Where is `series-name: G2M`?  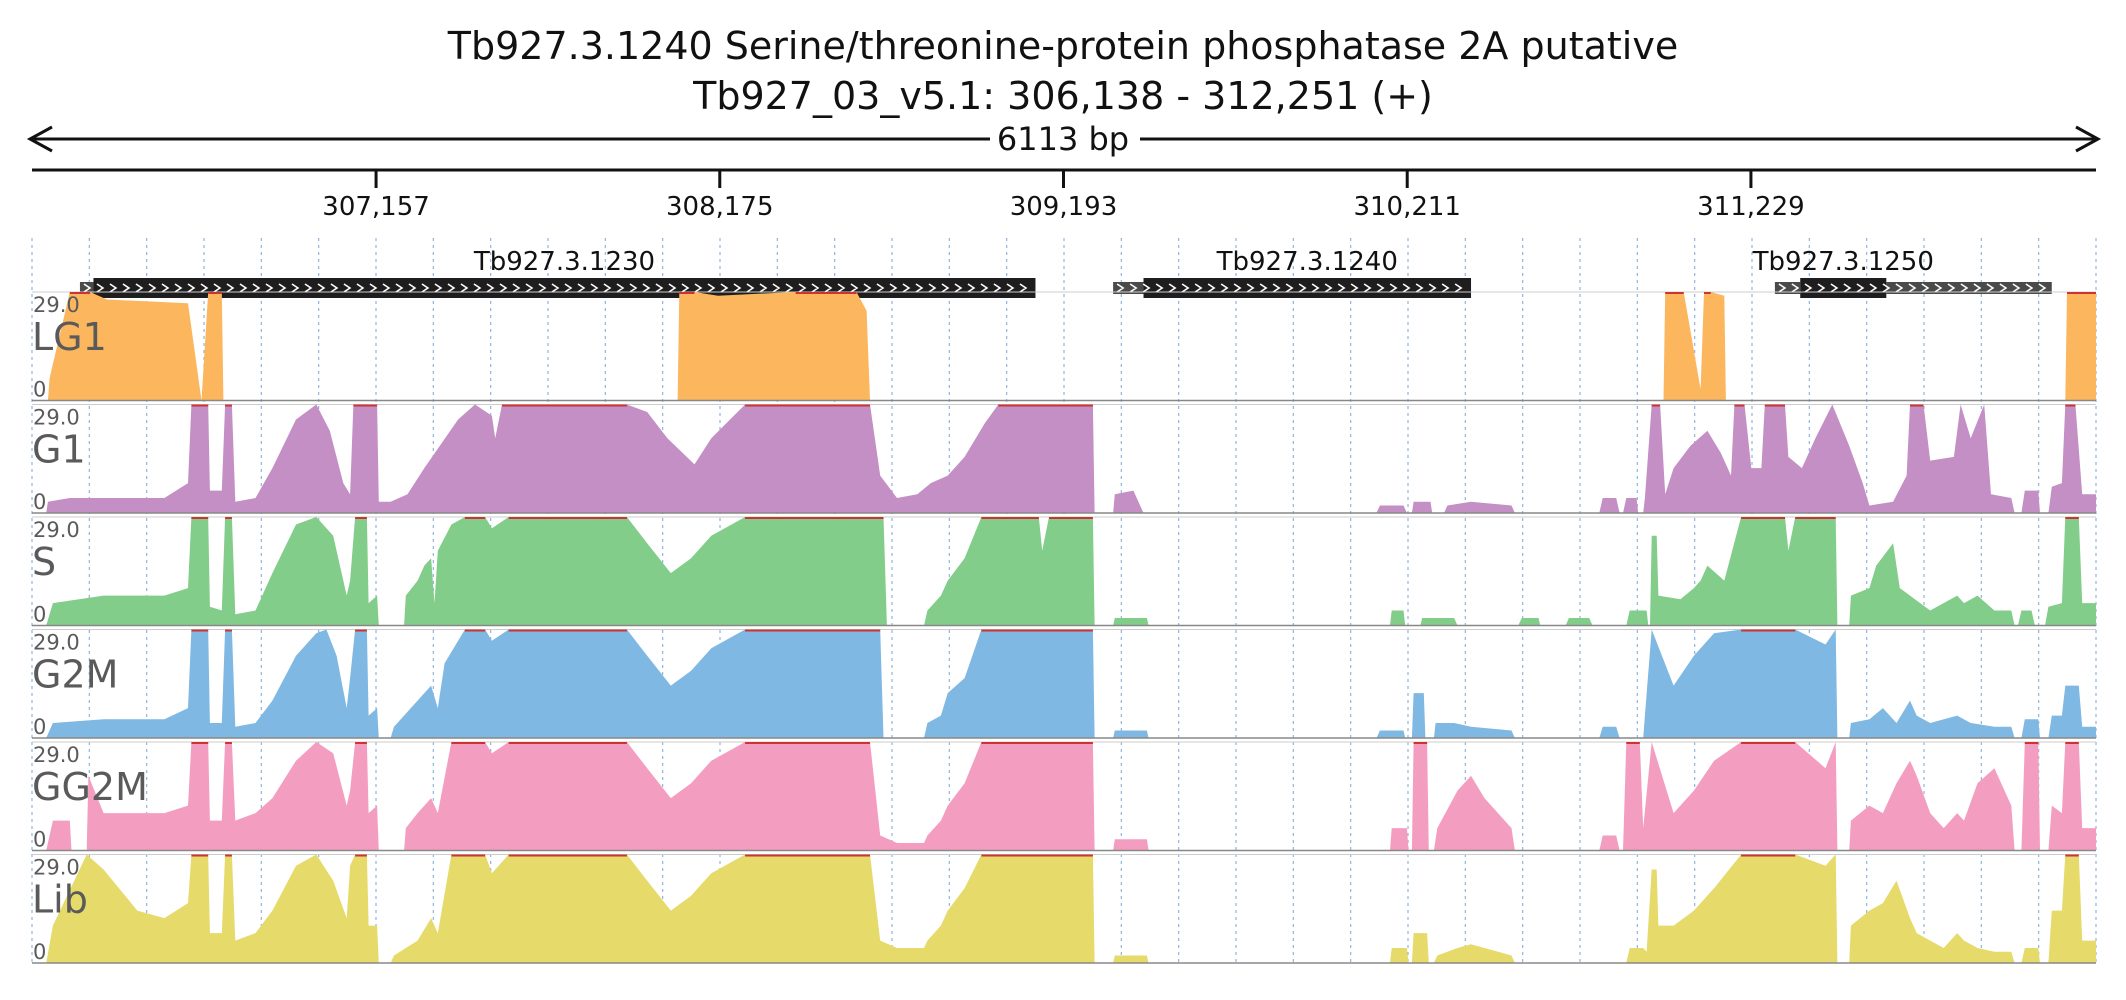 series-name: G2M is located at coordinates (75, 675).